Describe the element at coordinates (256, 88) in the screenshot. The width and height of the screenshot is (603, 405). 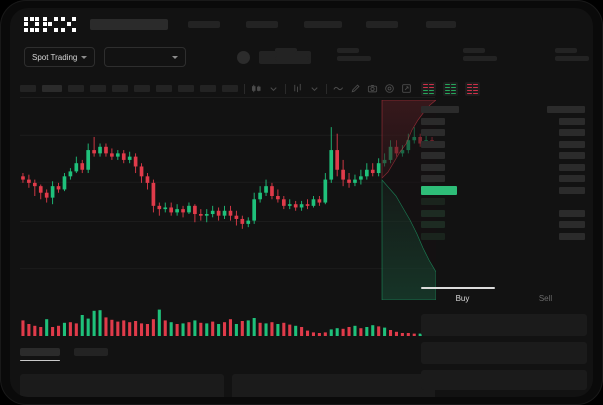
I see `candlestick-chart-icon` at that location.